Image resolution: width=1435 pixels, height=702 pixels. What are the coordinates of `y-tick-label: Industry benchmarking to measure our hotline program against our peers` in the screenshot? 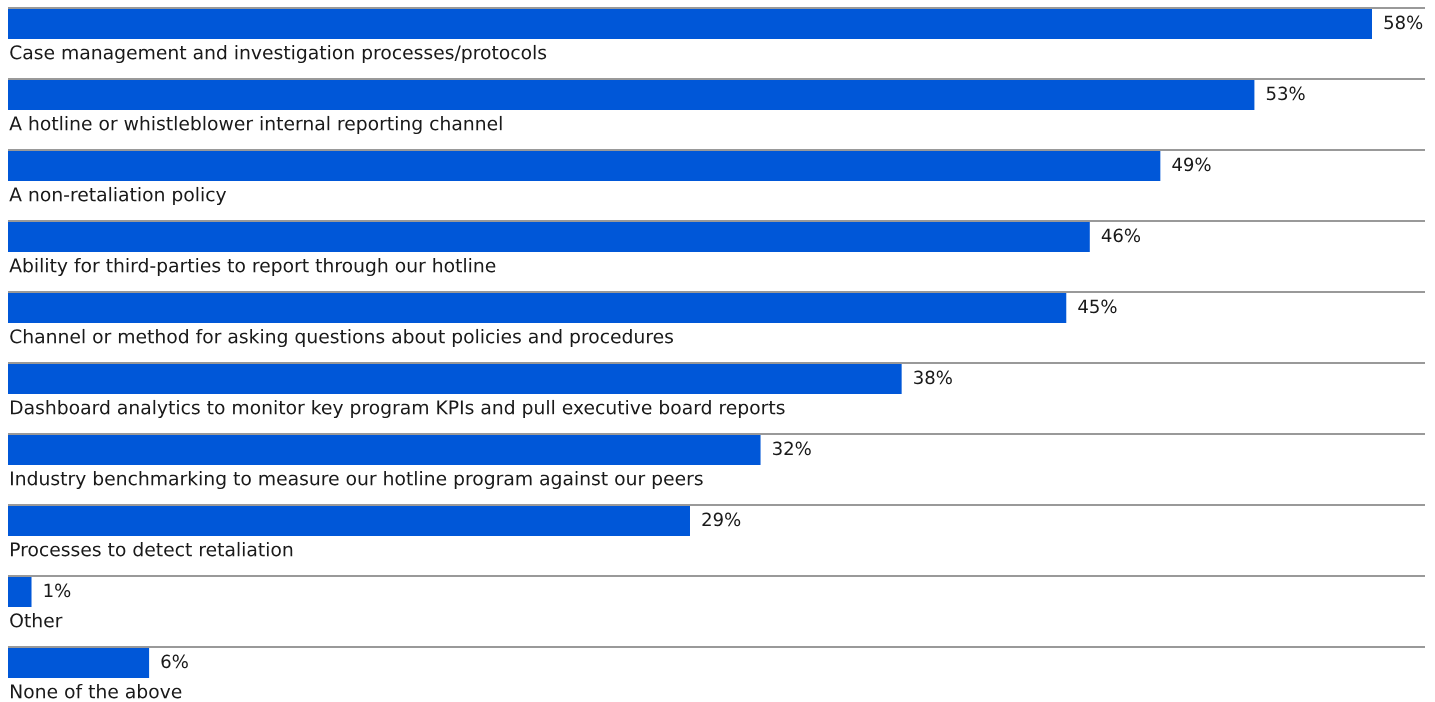 It's located at (357, 480).